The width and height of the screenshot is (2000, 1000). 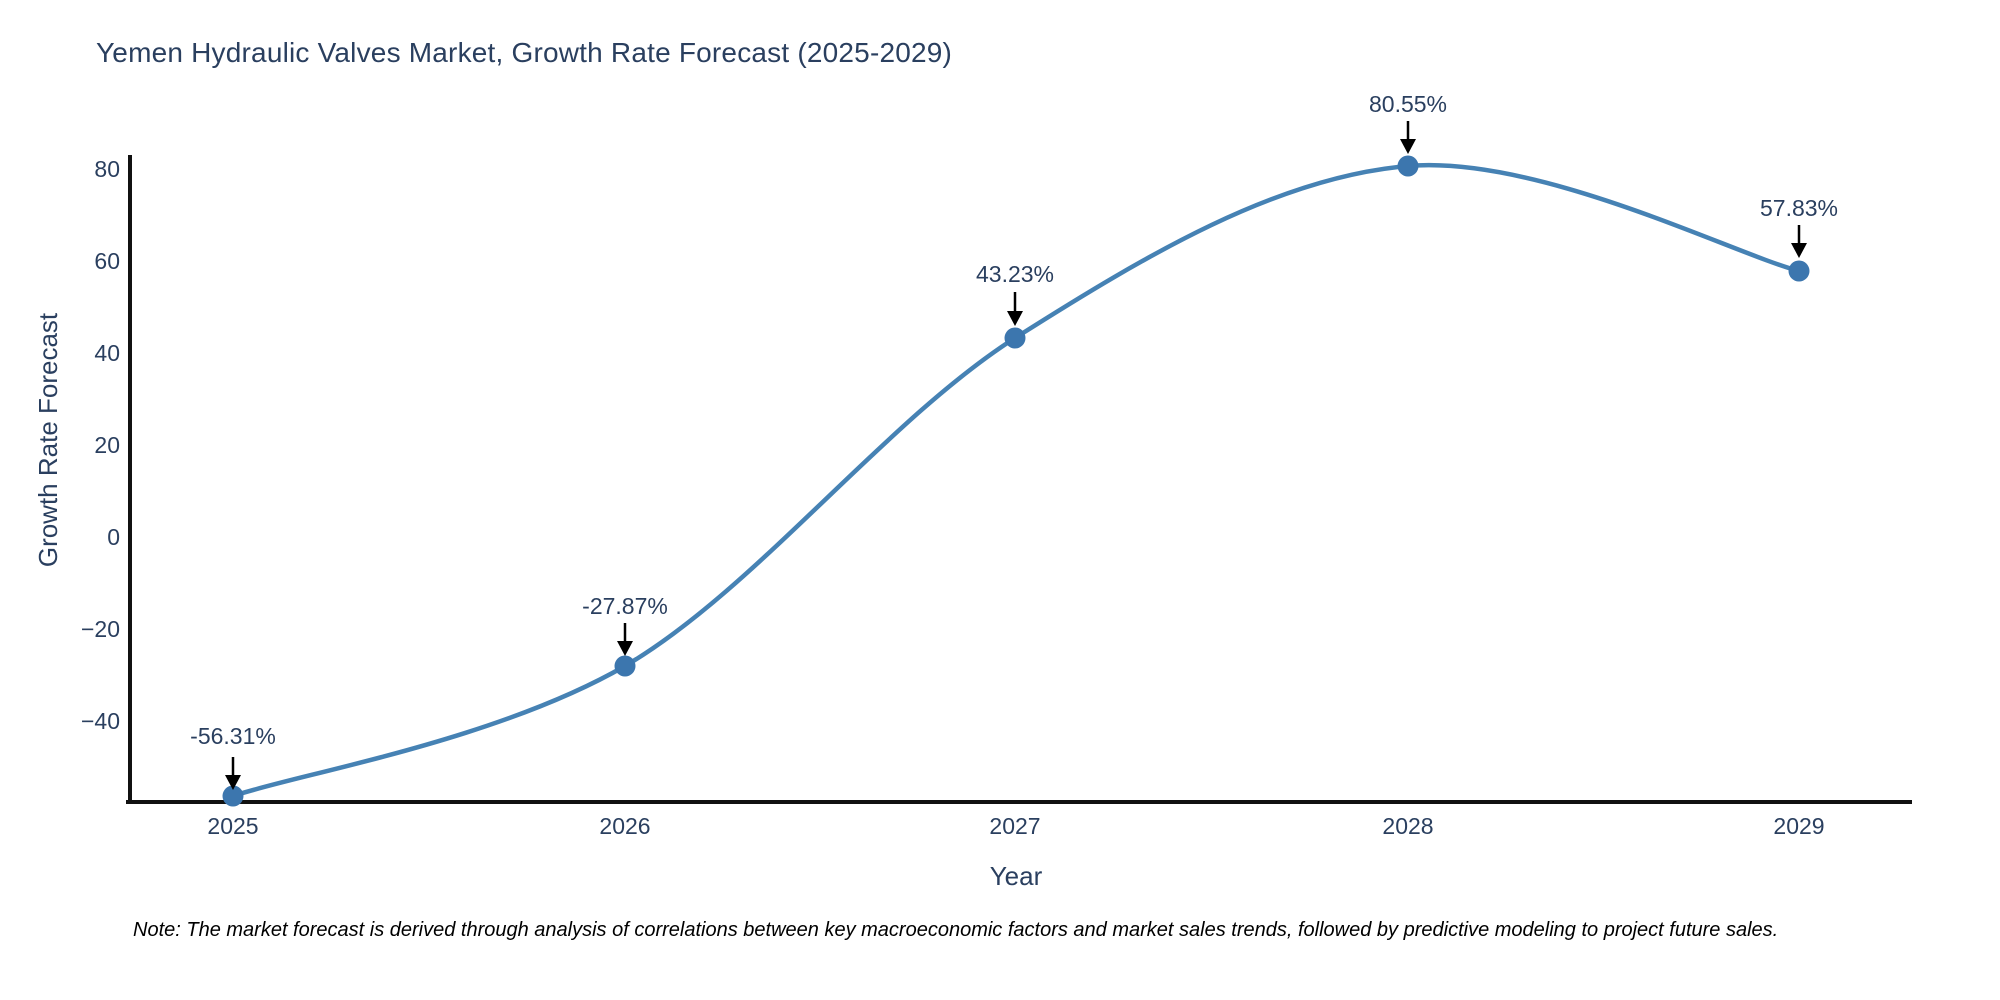 What do you see at coordinates (113, 537) in the screenshot?
I see `y-tick-label: 0` at bounding box center [113, 537].